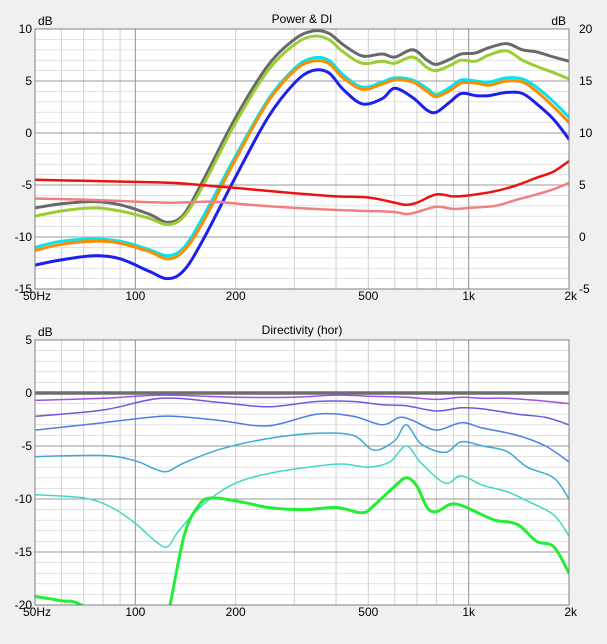 This screenshot has width=607, height=644. I want to click on chart-title: Power & DI, so click(302, 19).